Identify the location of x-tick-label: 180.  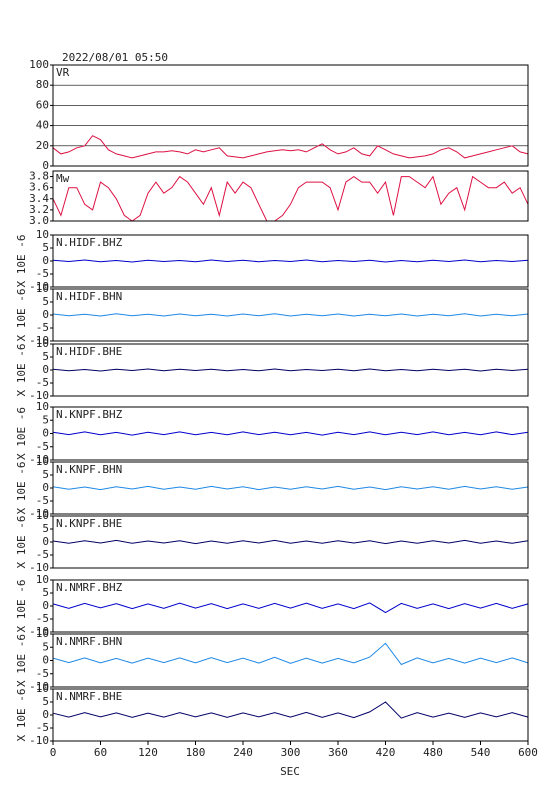
(196, 752).